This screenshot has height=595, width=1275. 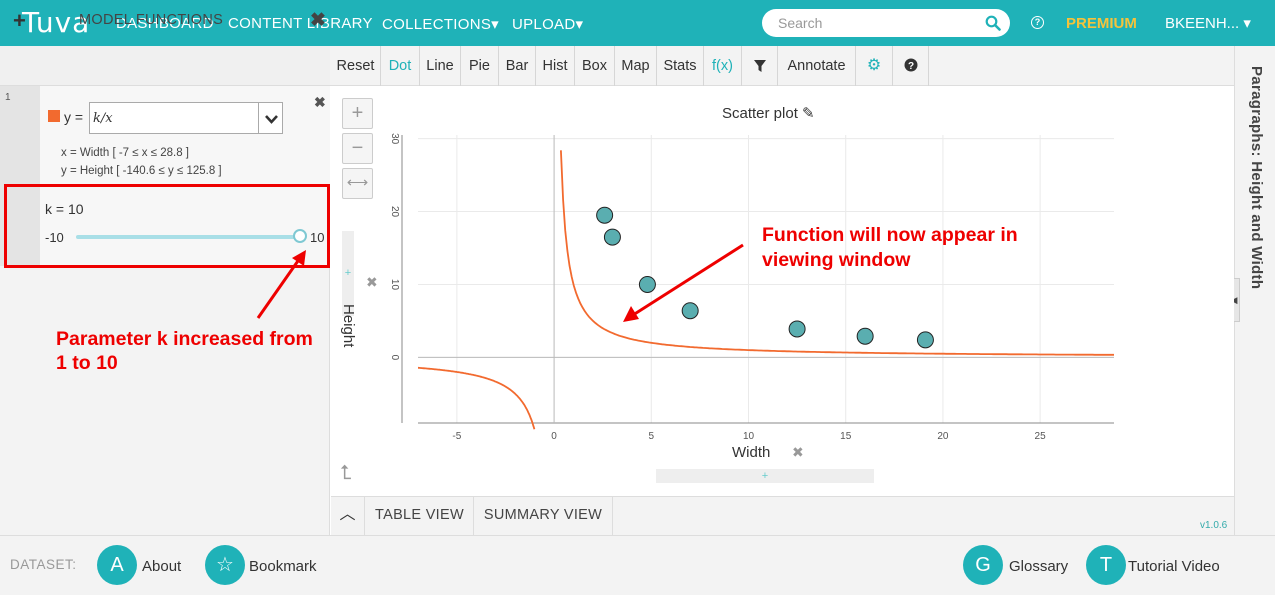 I want to click on y-tick-label: 20, so click(x=394, y=212).